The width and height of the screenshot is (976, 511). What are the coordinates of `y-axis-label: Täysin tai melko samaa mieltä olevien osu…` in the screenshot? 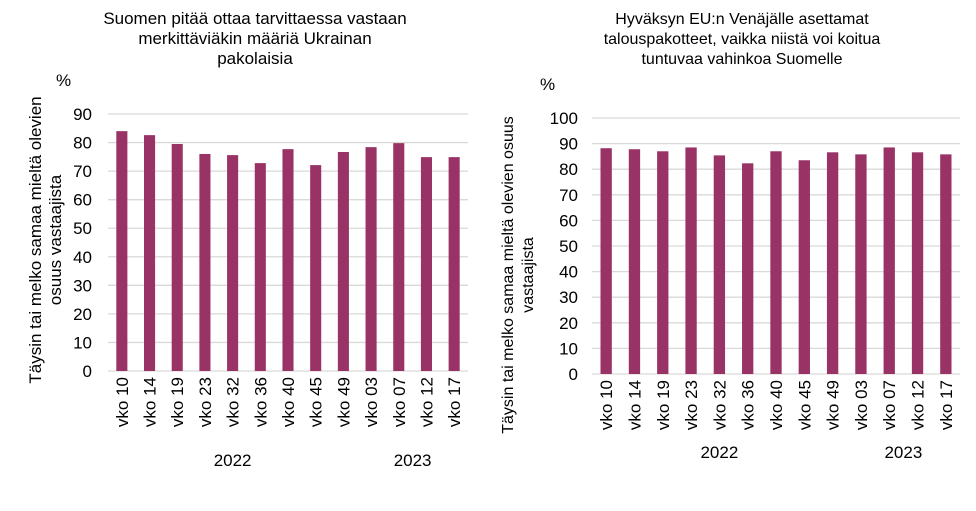 It's located at (45, 239).